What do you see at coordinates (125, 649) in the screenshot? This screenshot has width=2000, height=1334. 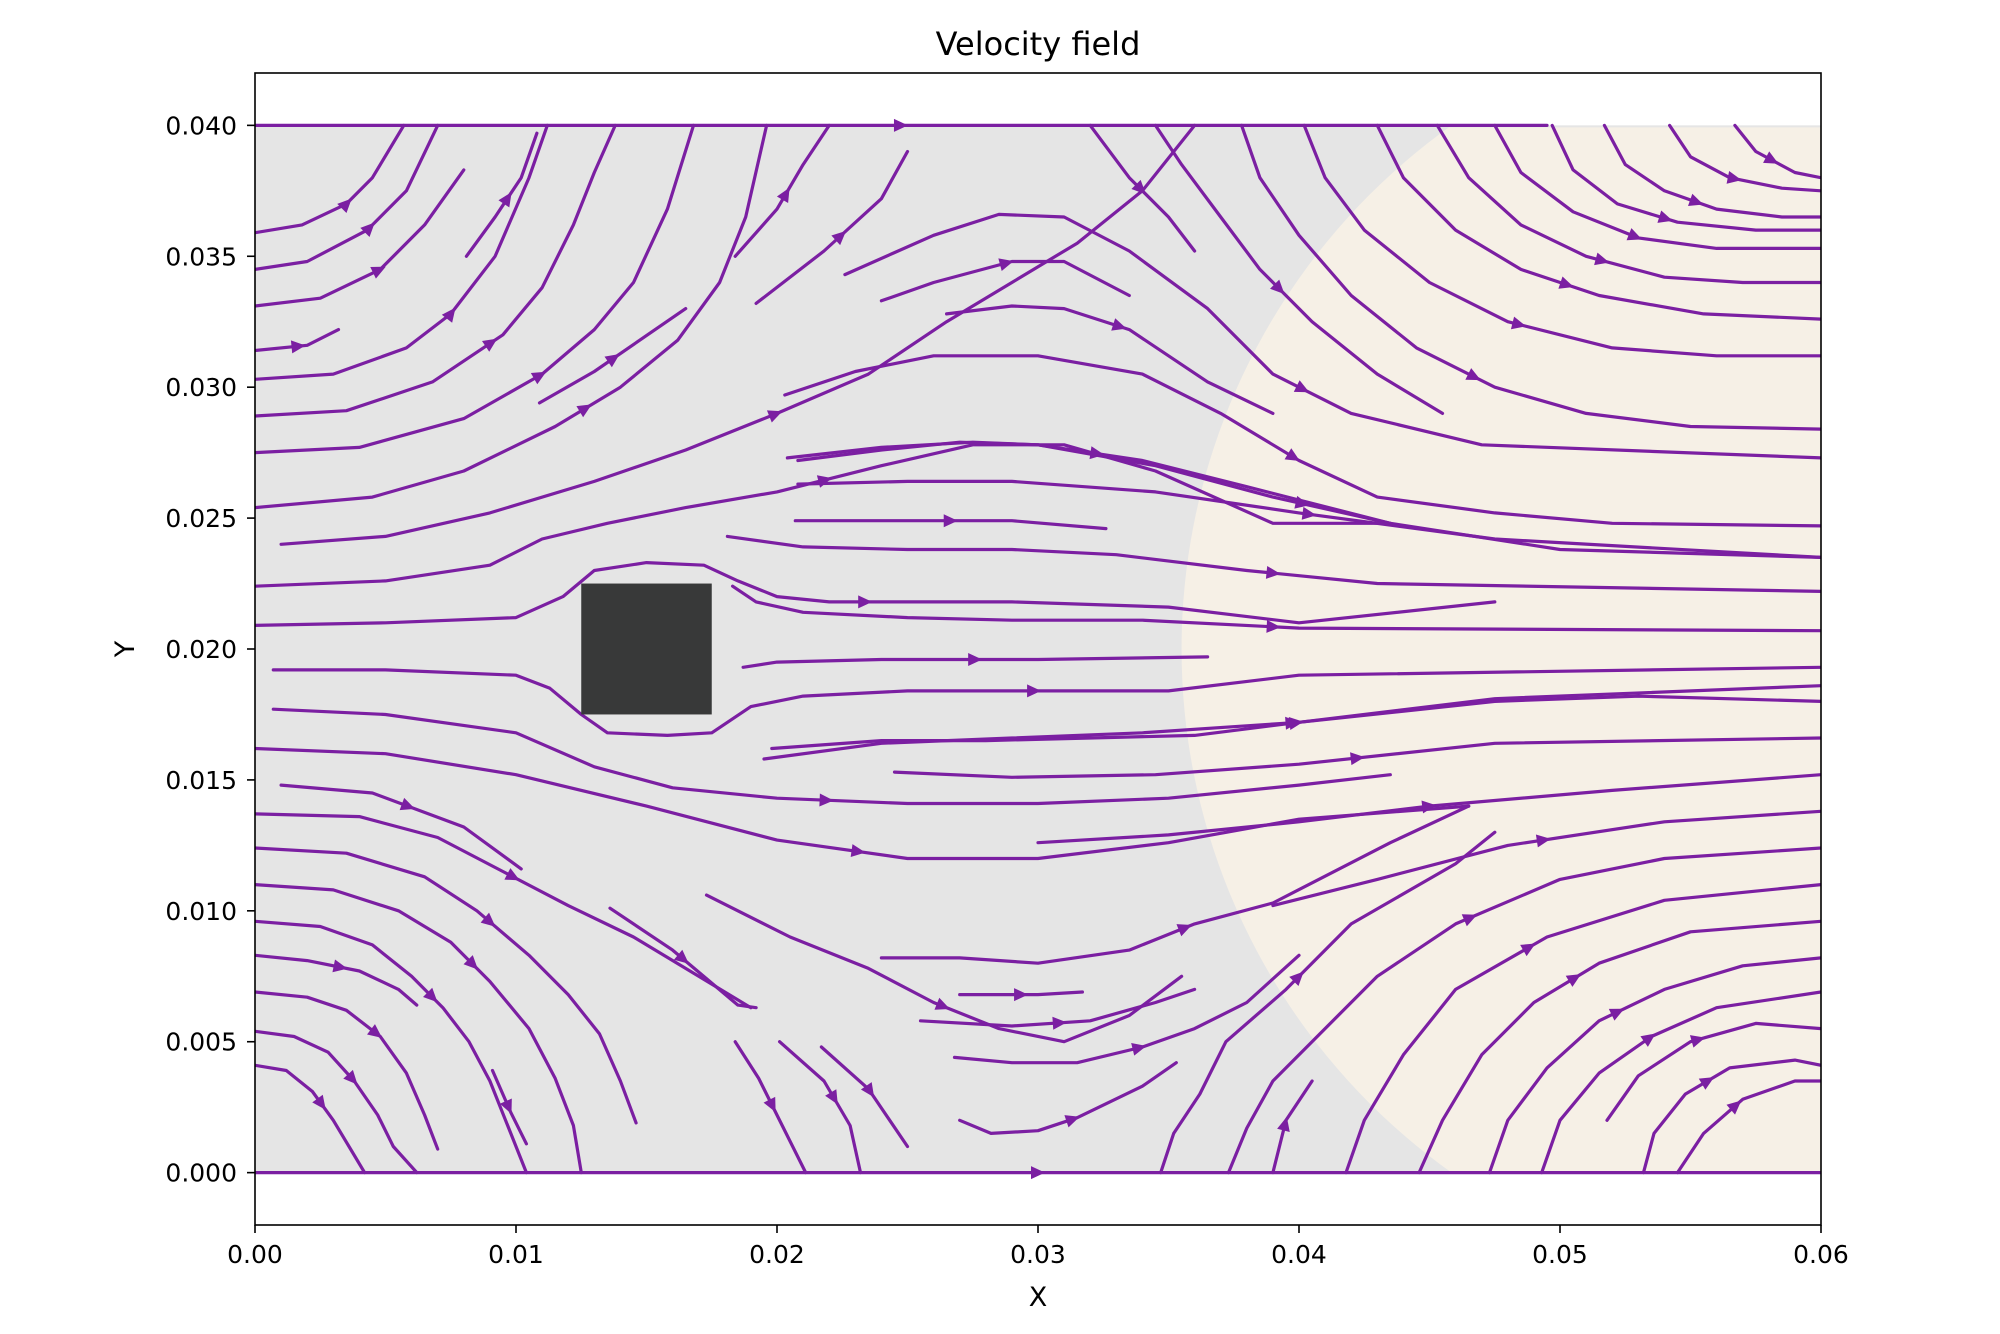 I see `y-axis-label: Y` at bounding box center [125, 649].